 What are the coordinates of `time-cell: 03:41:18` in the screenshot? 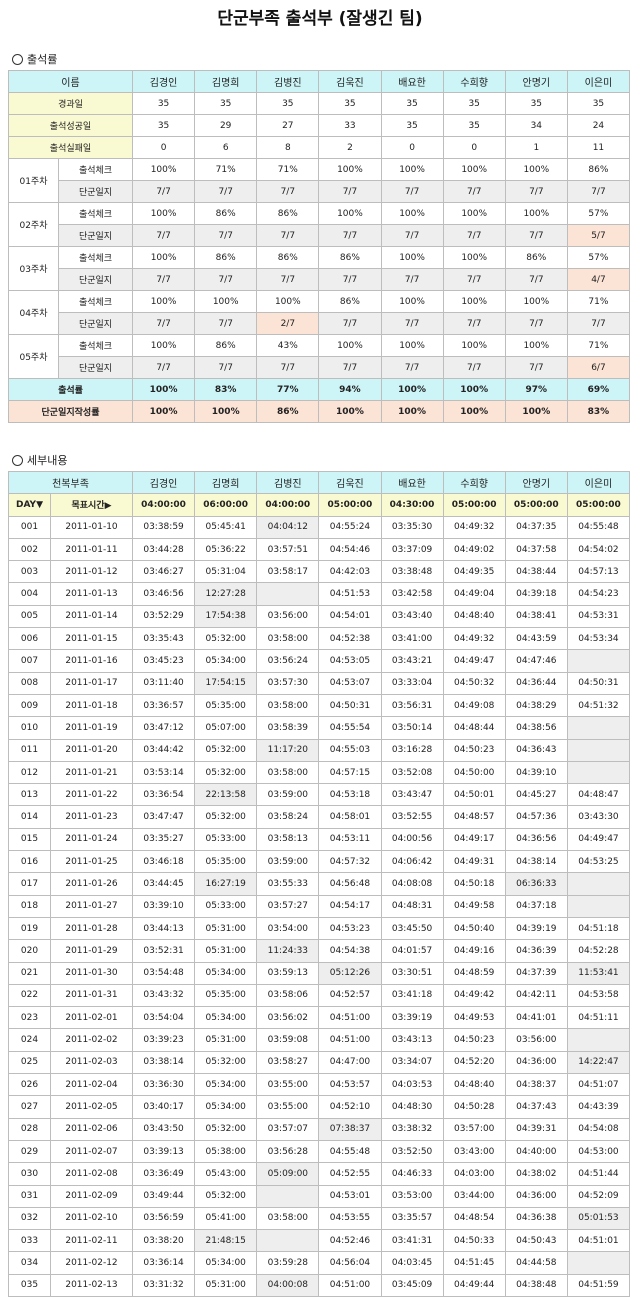 It's located at (412, 995).